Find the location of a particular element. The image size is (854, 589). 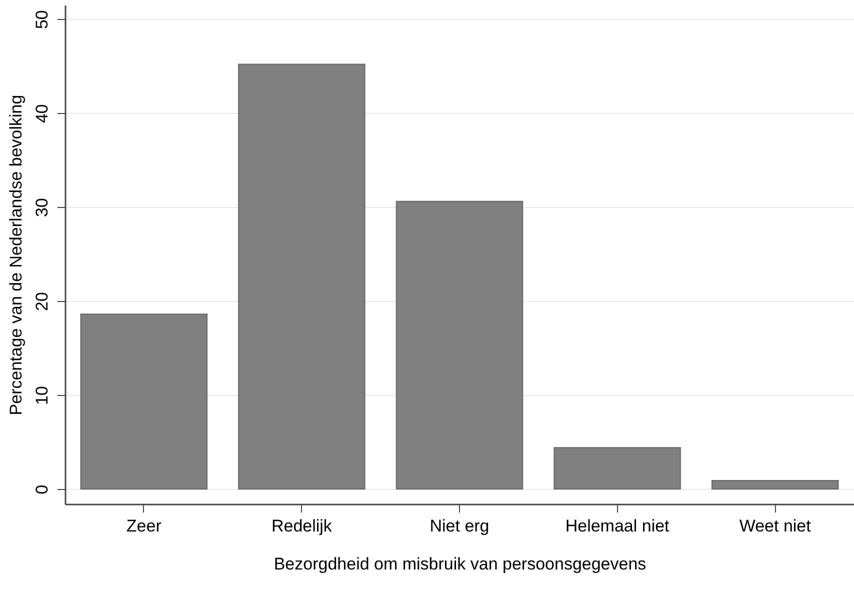

y-tick-label: 20 is located at coordinates (42, 301).